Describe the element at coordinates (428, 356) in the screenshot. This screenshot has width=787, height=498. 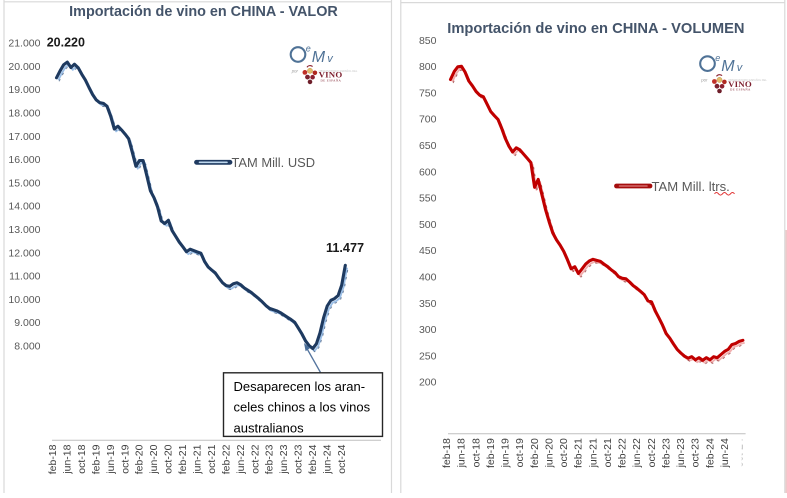
I see `svg-text: 250` at that location.